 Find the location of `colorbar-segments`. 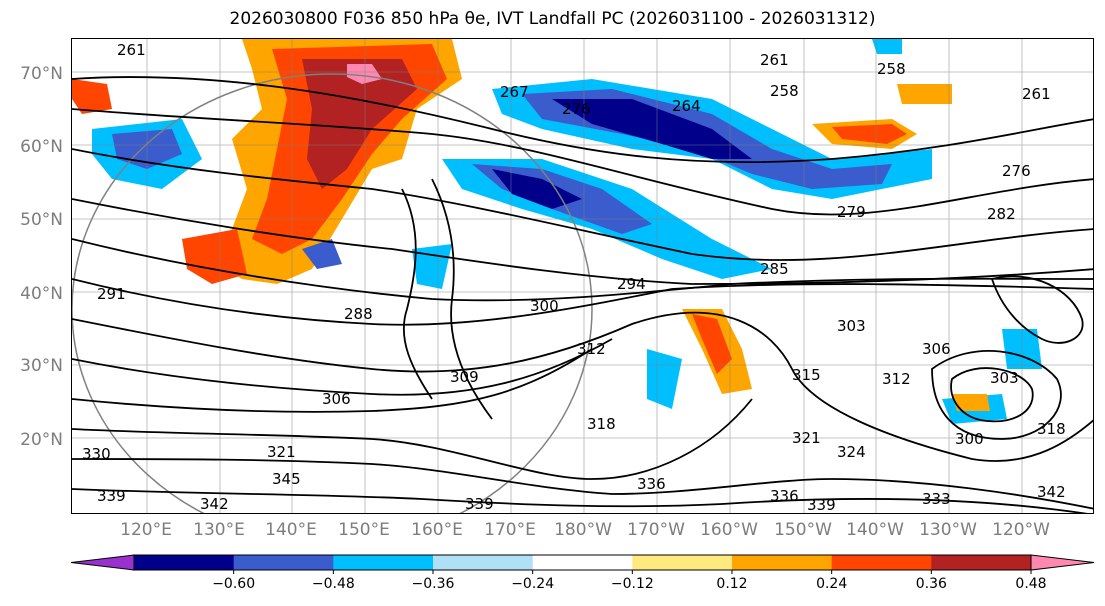

colorbar-segments is located at coordinates (582, 564).